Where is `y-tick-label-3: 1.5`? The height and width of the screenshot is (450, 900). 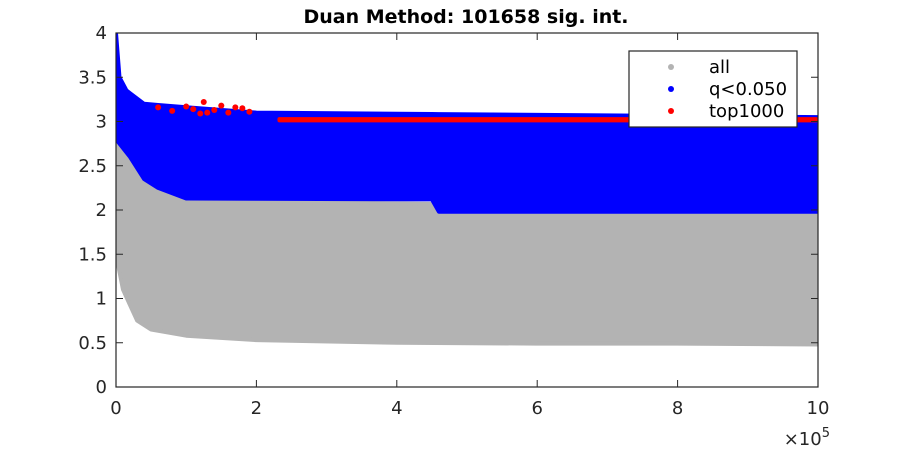
y-tick-label-3: 1.5 is located at coordinates (92, 254).